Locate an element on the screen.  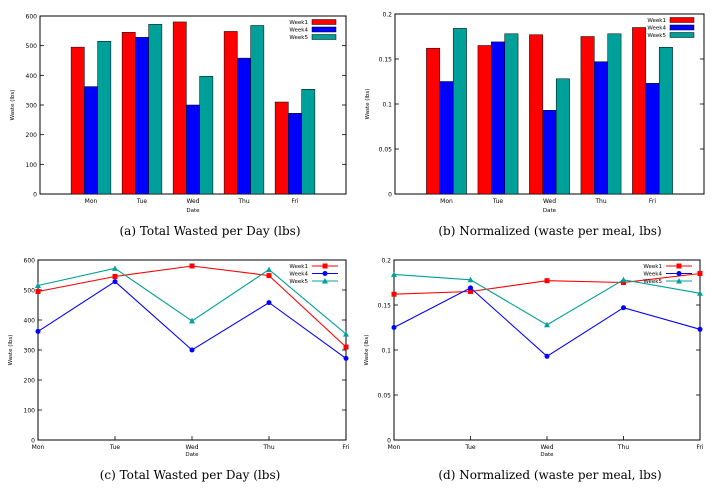
chart-b-bar-week5-wed is located at coordinates (562, 136).